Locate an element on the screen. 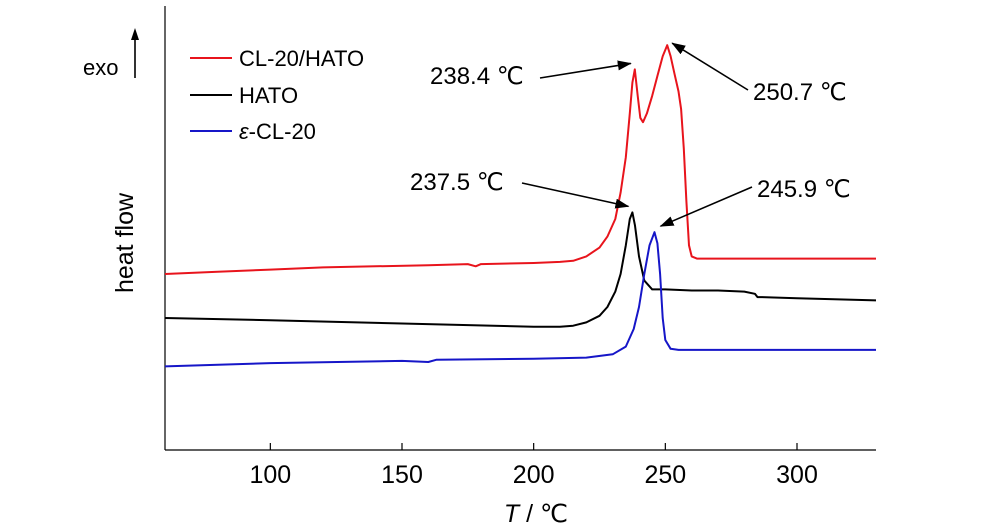  x-tick-label: 300 is located at coordinates (797, 475).